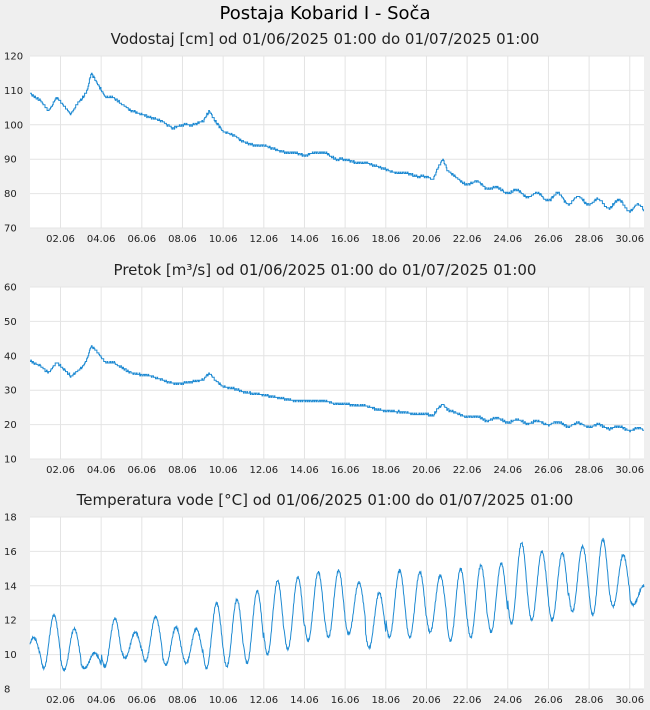 This screenshot has width=650, height=710. Describe the element at coordinates (10, 160) in the screenshot. I see `y-tick-label: 90` at that location.